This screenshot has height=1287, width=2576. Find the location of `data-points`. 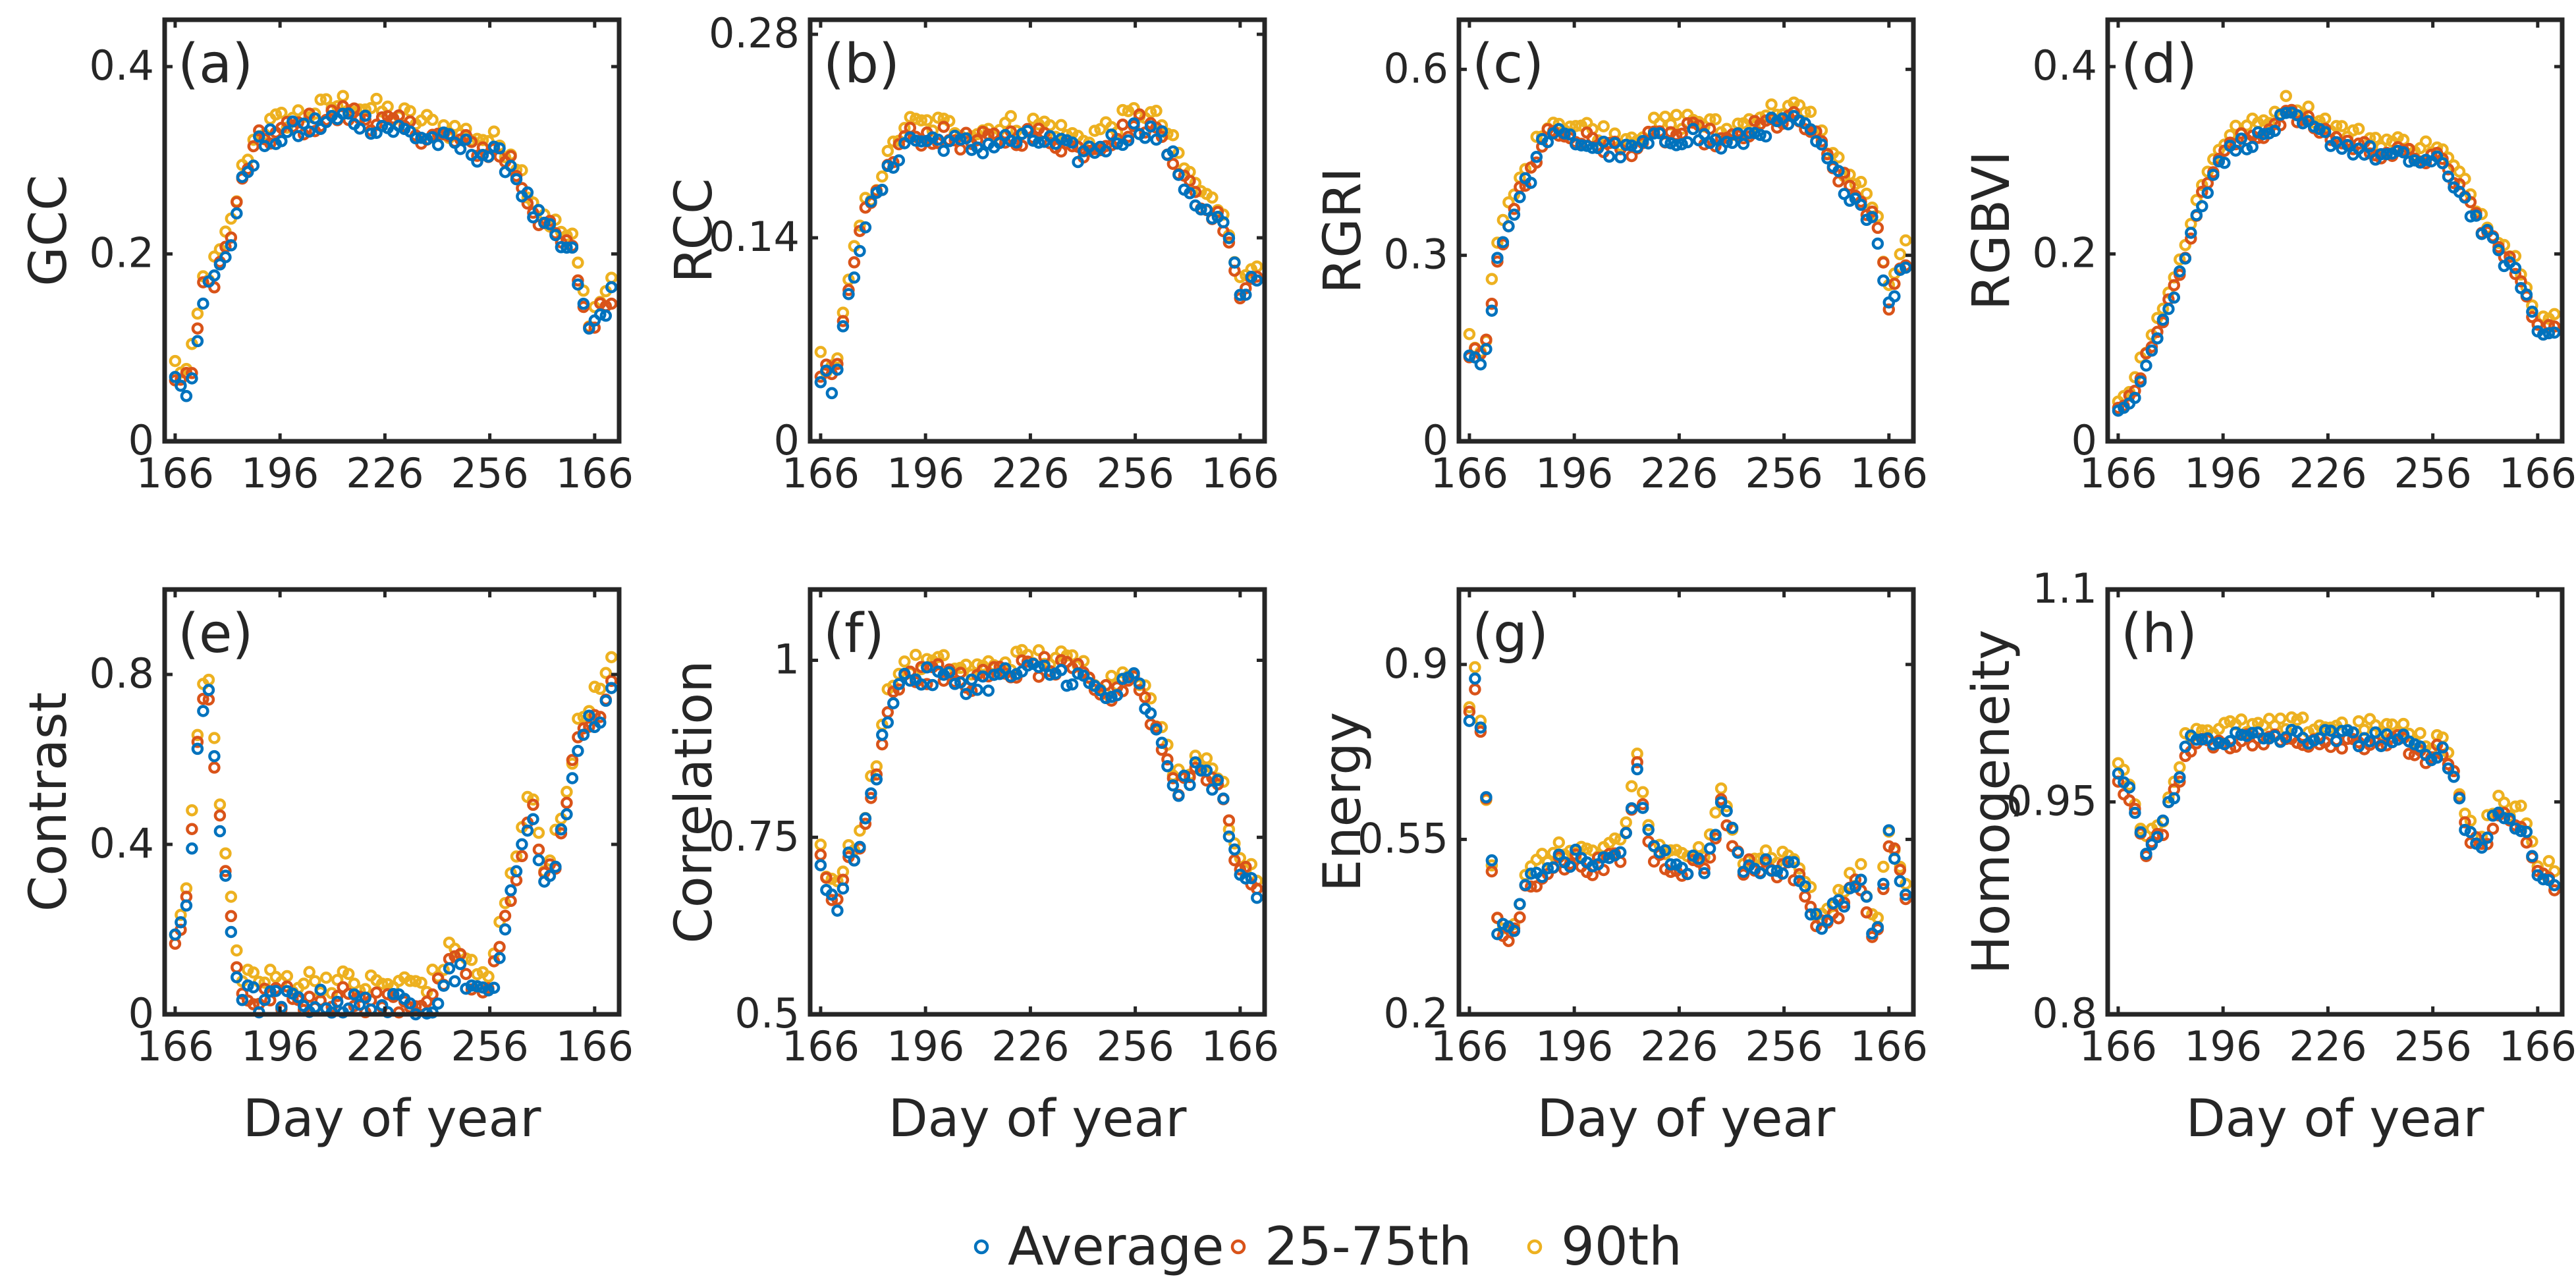

data-points is located at coordinates (2336, 803).